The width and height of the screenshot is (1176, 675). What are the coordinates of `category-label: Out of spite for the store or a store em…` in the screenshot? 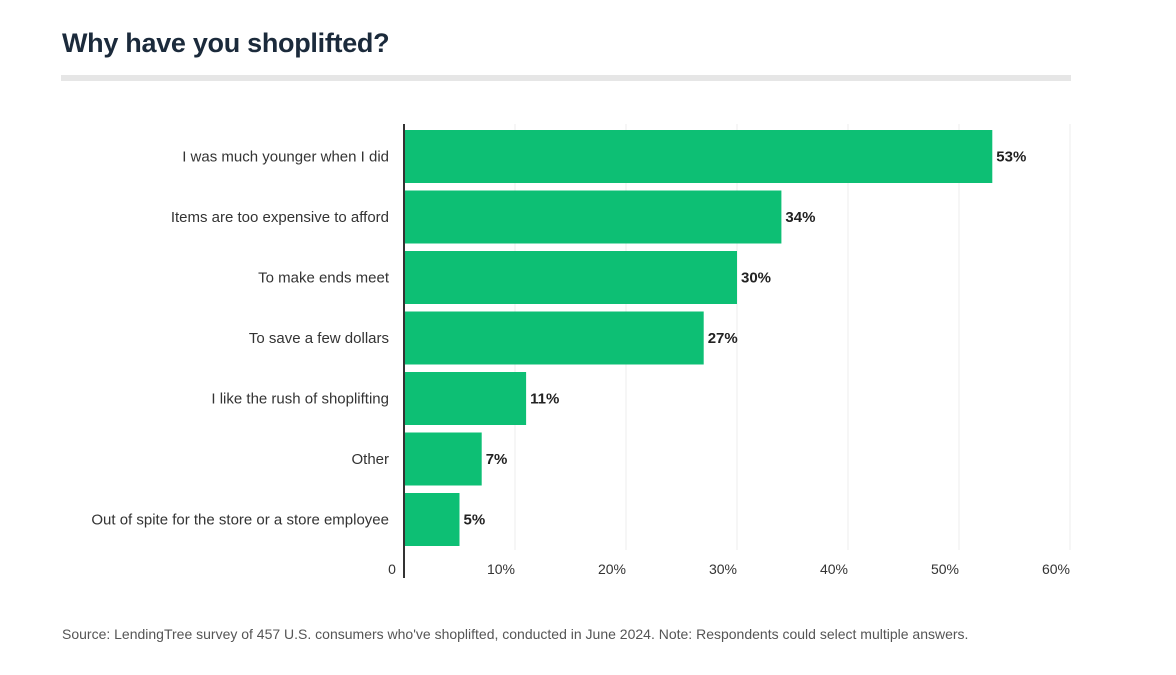 It's located at (240, 520).